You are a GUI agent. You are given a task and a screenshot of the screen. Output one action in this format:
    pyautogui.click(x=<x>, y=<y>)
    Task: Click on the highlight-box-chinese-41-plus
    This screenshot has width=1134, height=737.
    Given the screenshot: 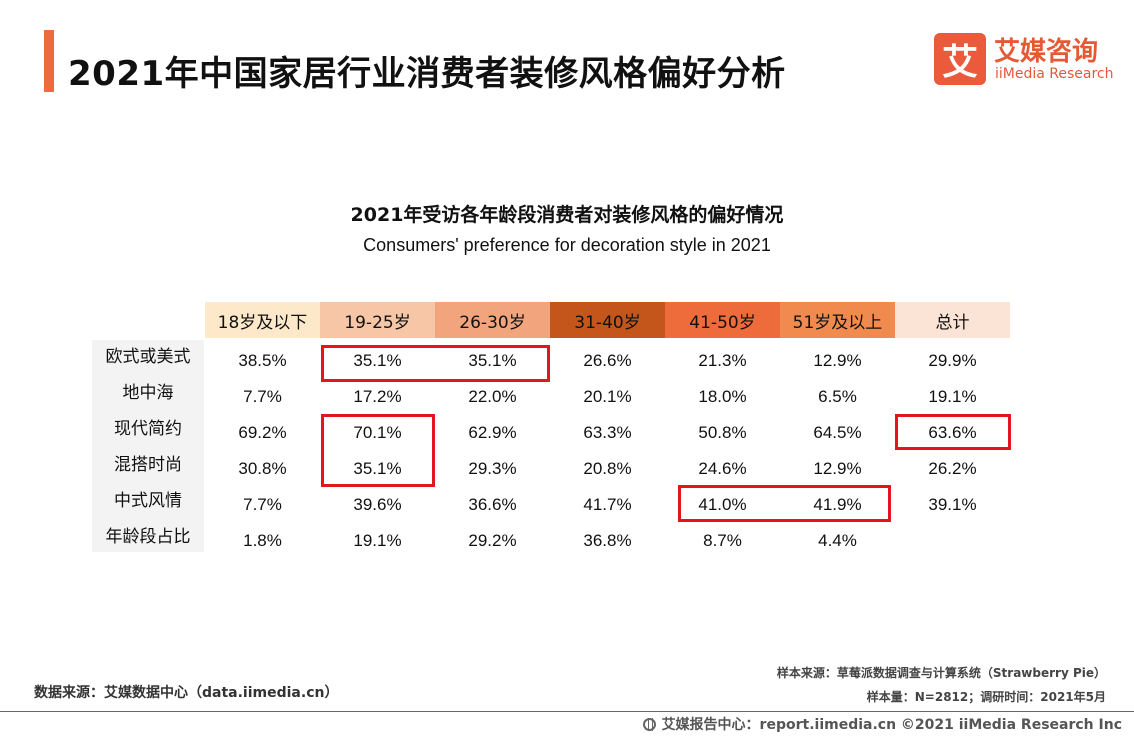 What is the action you would take?
    pyautogui.click(x=784, y=503)
    